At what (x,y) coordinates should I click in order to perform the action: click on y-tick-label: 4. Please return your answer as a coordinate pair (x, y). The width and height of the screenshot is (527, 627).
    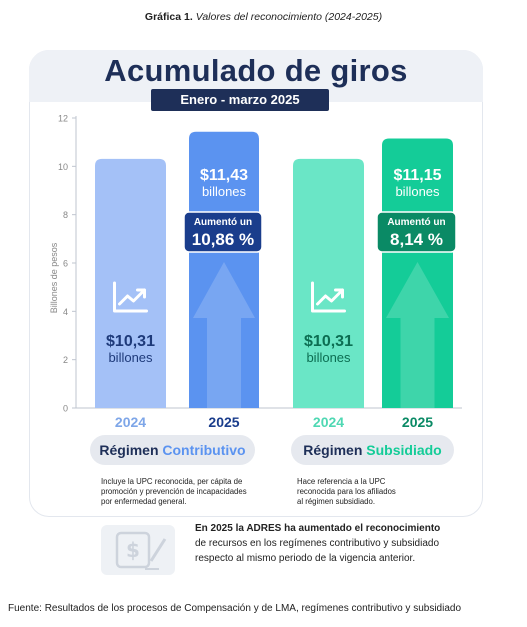
    Looking at the image, I should click on (65, 312).